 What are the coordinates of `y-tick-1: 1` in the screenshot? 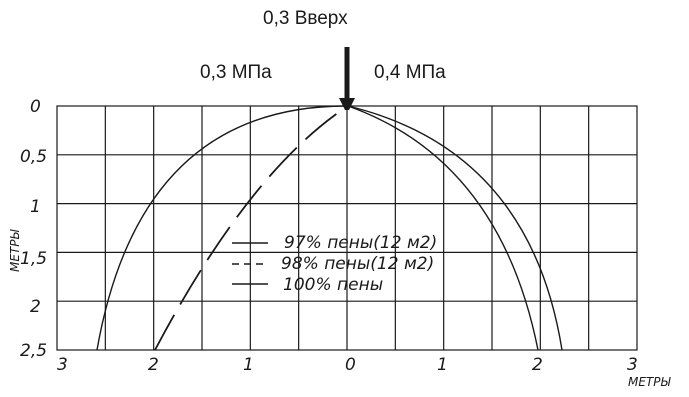 It's located at (35, 207).